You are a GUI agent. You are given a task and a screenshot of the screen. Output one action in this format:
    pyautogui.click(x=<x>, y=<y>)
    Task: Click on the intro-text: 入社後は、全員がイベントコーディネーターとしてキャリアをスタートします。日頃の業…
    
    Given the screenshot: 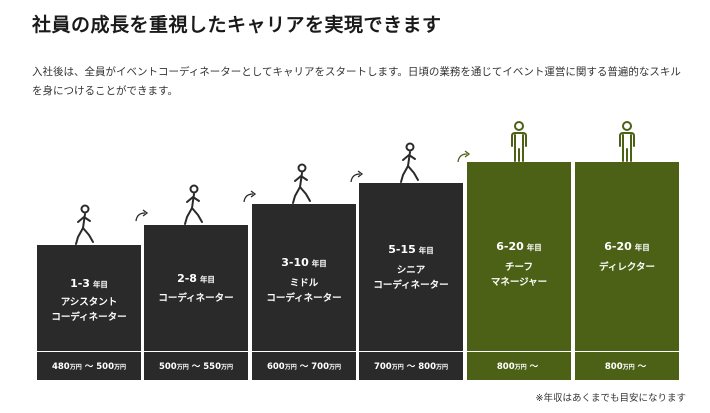 What is the action you would take?
    pyautogui.click(x=356, y=81)
    